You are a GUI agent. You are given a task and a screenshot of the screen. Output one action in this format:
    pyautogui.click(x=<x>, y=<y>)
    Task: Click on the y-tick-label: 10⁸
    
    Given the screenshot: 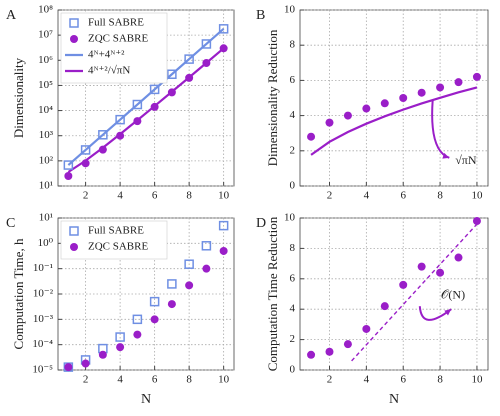 What is the action you would take?
    pyautogui.click(x=45, y=10)
    